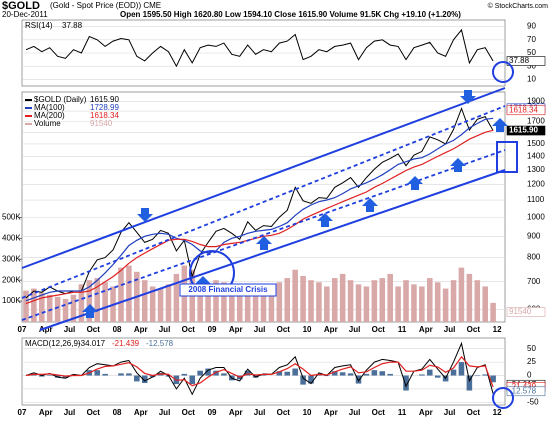  What do you see at coordinates (536, 169) in the screenshot?
I see `y-tick-label: 1300` at bounding box center [536, 169].